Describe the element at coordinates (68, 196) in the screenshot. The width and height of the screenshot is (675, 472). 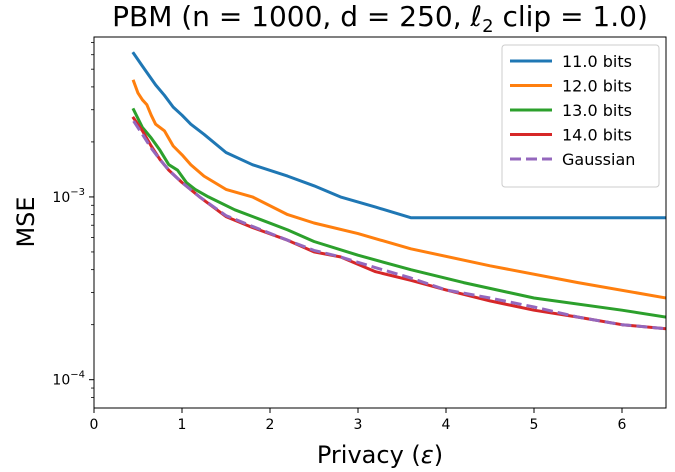
I see `y-tick-label: 10⁻³` at that location.